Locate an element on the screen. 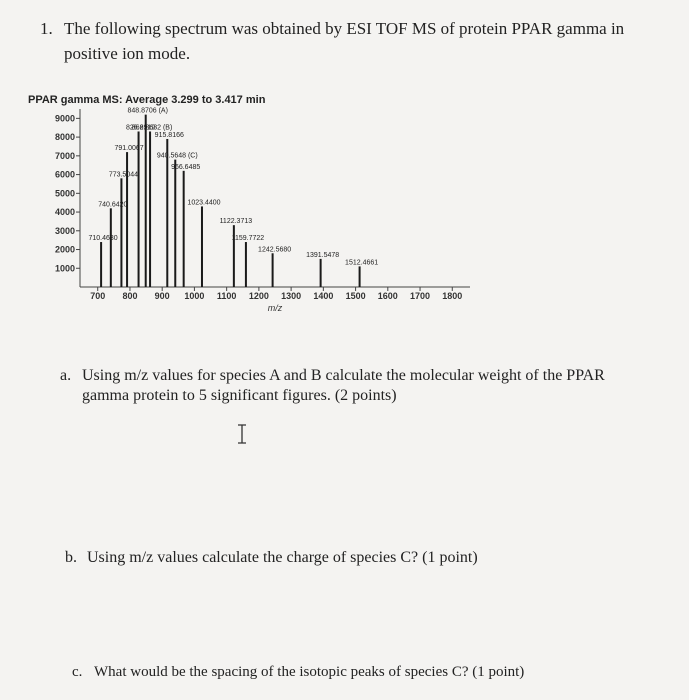 Image resolution: width=689 pixels, height=700 pixels. x-tick-label: 1500 is located at coordinates (356, 296).